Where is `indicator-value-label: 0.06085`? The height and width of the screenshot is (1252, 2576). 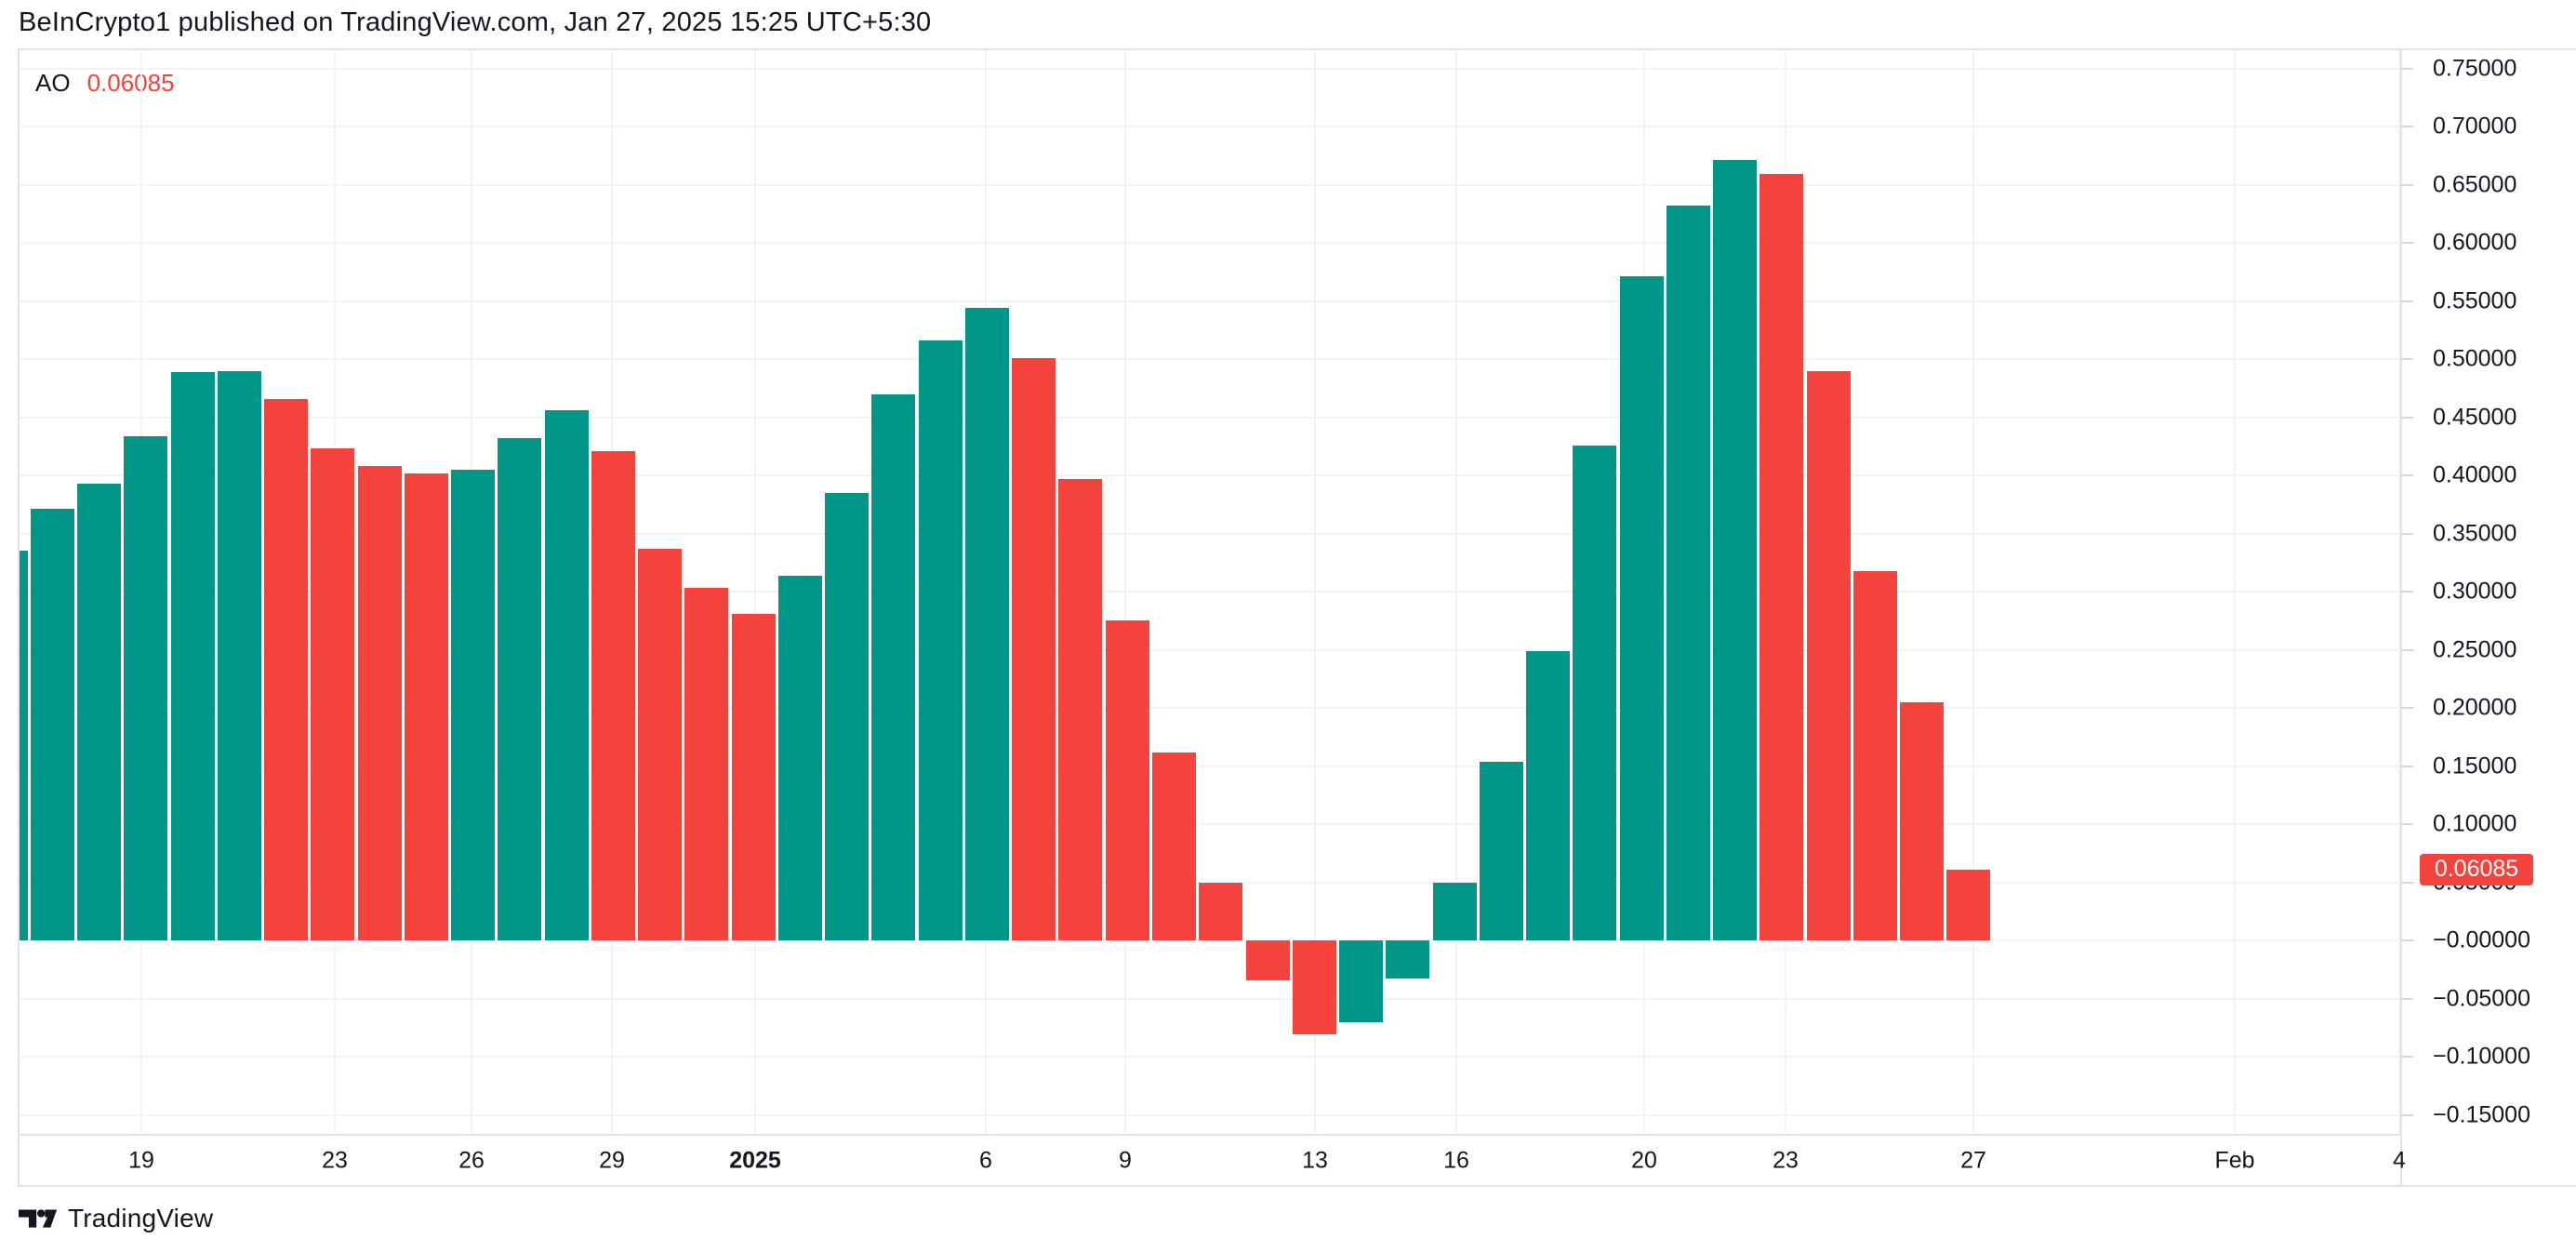
indicator-value-label: 0.06085 is located at coordinates (130, 83).